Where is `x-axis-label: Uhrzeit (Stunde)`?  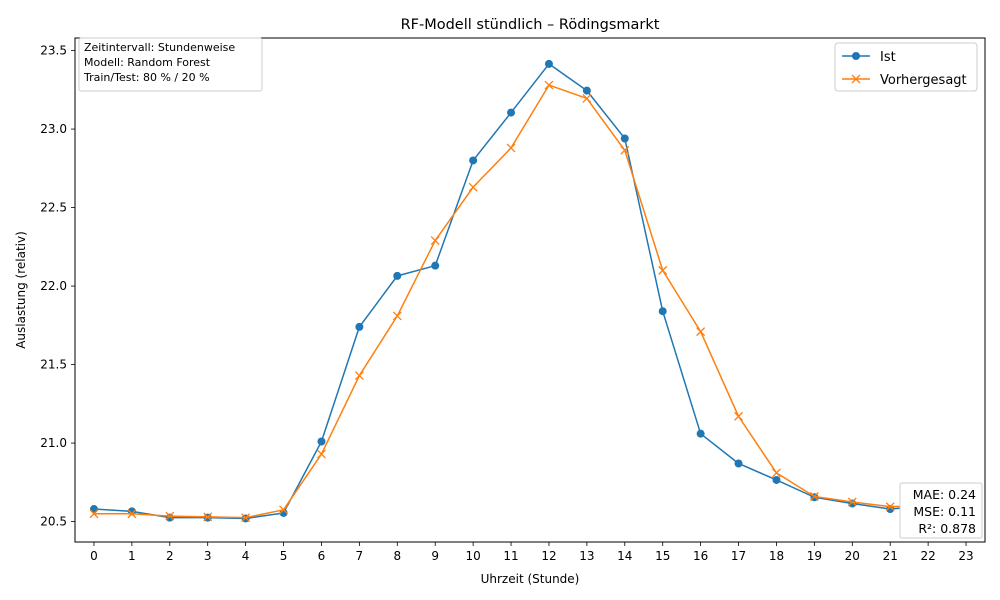 x-axis-label: Uhrzeit (Stunde) is located at coordinates (530, 579).